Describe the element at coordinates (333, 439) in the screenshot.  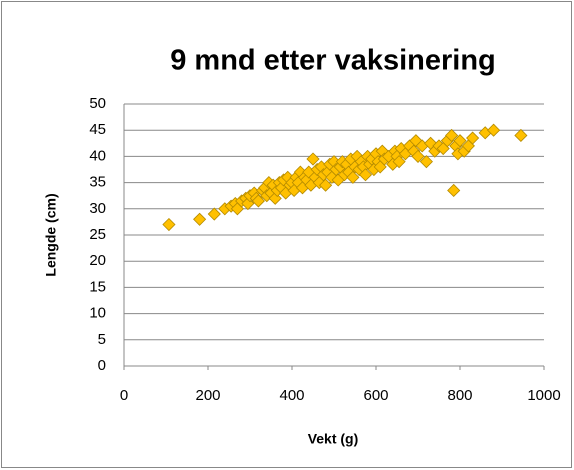
I see `x-axis-title: Vekt (g)` at that location.